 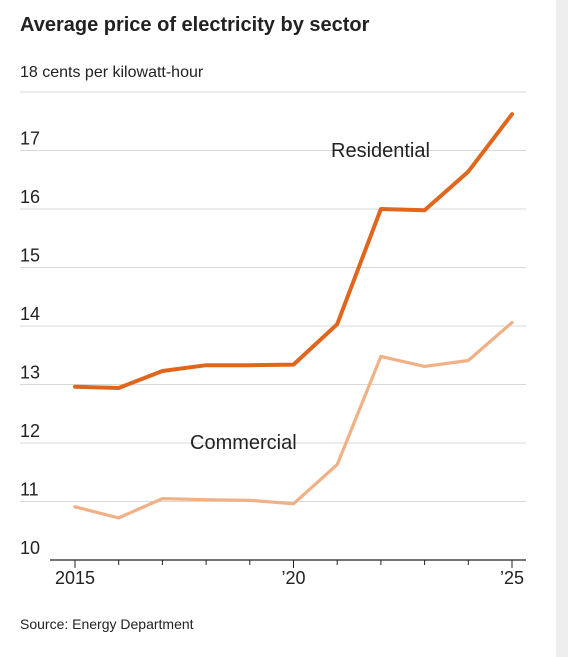 I want to click on x-tick-labels: 2015 ’20 ’25, so click(x=289, y=578).